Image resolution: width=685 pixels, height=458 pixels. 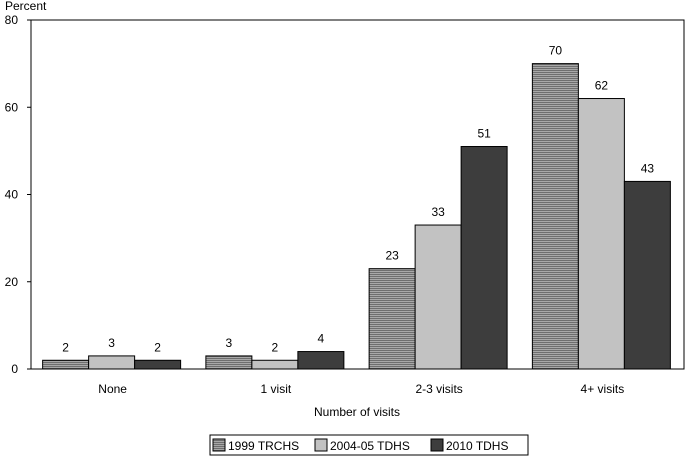 I want to click on x-tick-label: 2-3 visits, so click(x=438, y=389).